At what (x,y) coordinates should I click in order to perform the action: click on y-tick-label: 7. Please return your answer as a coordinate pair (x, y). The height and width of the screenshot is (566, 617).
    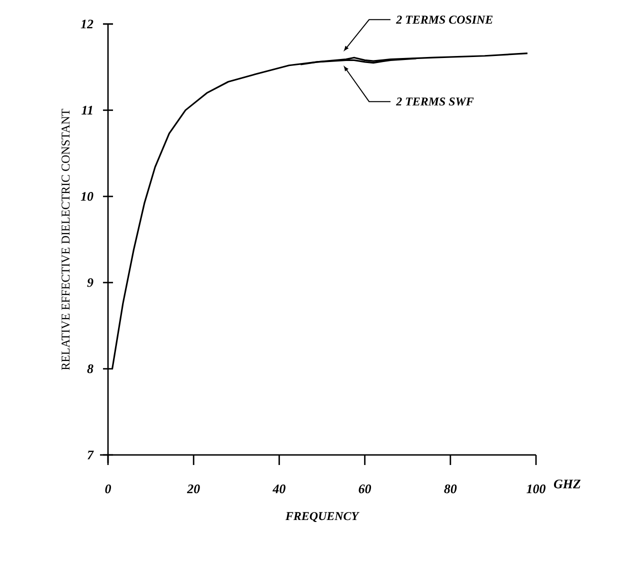
    Looking at the image, I should click on (91, 455).